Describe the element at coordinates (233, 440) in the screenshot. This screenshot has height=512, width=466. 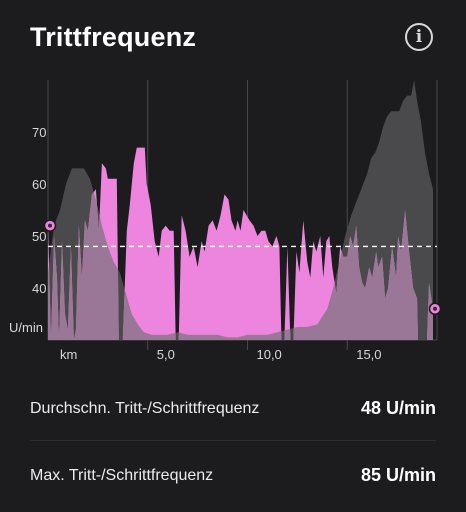
I see `divider` at that location.